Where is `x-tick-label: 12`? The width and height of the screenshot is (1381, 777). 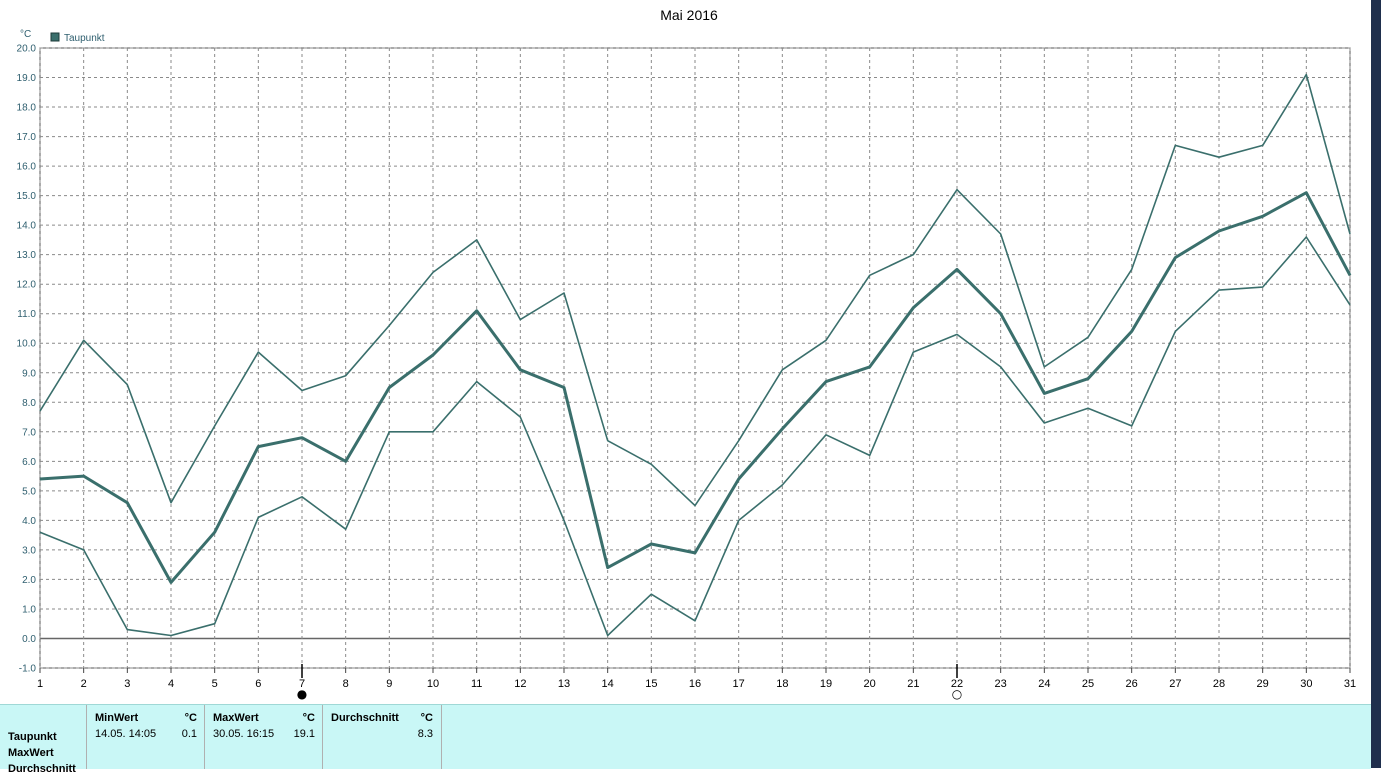
x-tick-label: 12 is located at coordinates (520, 684).